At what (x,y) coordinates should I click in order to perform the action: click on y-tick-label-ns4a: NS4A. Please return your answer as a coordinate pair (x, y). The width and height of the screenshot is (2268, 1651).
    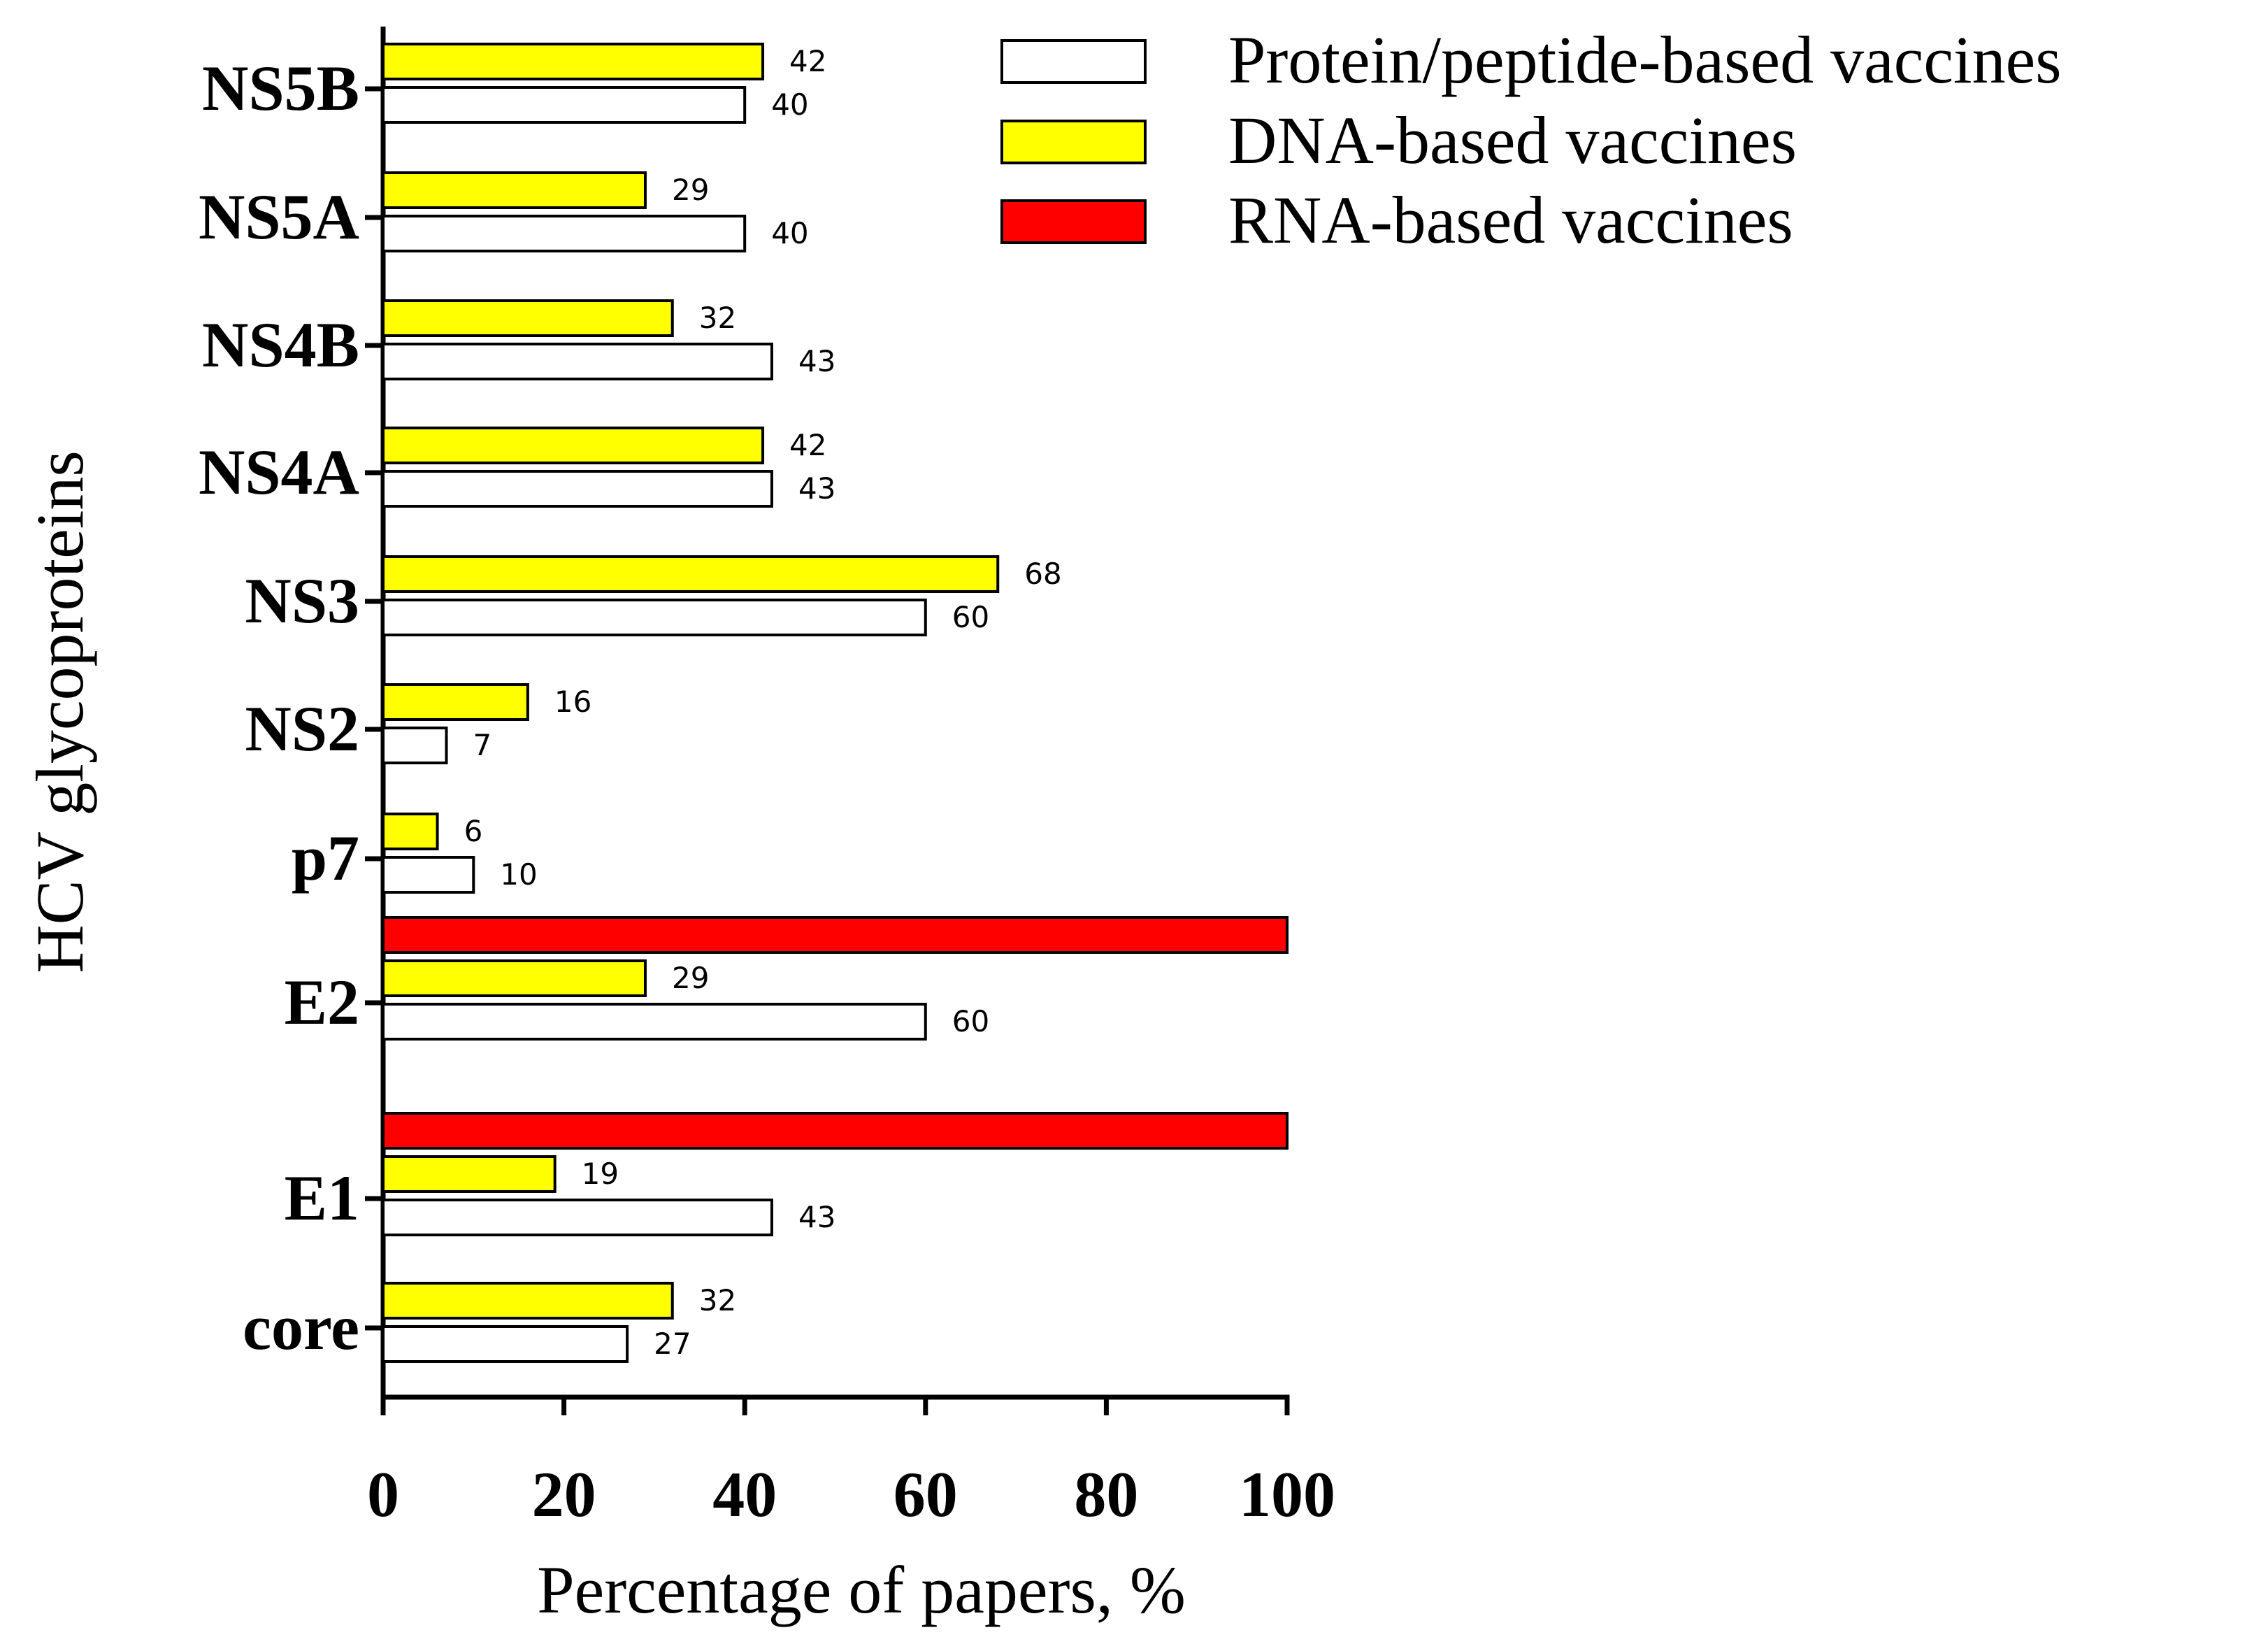
    Looking at the image, I should click on (279, 472).